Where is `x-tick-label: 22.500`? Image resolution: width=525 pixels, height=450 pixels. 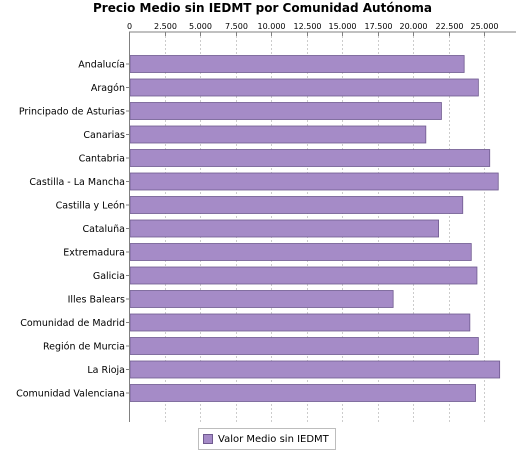
x-tick-label: 22.500 is located at coordinates (450, 26).